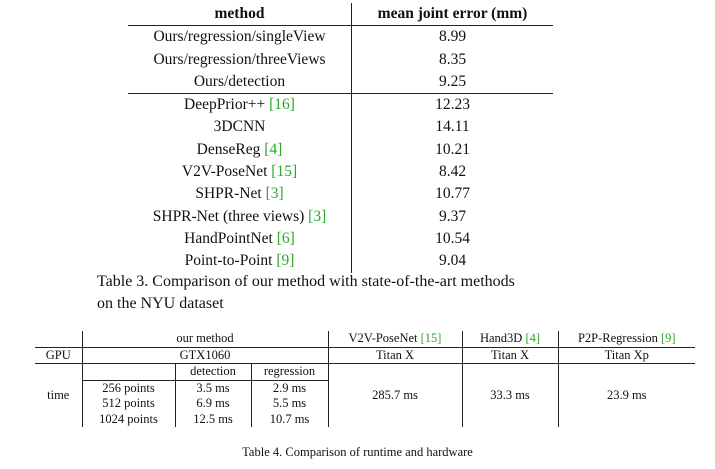 The image size is (715, 469). Describe the element at coordinates (452, 127) in the screenshot. I see `error-value-cell: 14.11` at that location.